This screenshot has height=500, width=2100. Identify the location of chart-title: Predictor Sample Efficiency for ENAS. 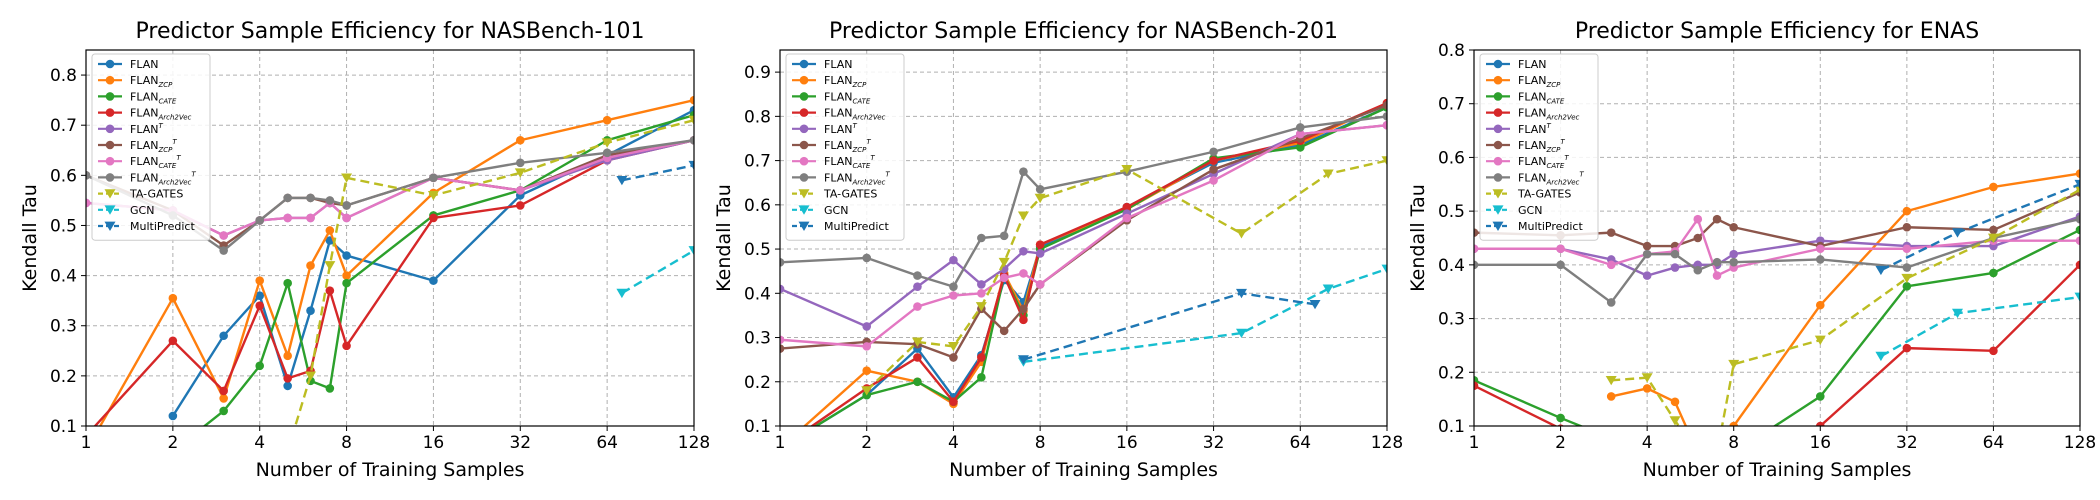
(1777, 31).